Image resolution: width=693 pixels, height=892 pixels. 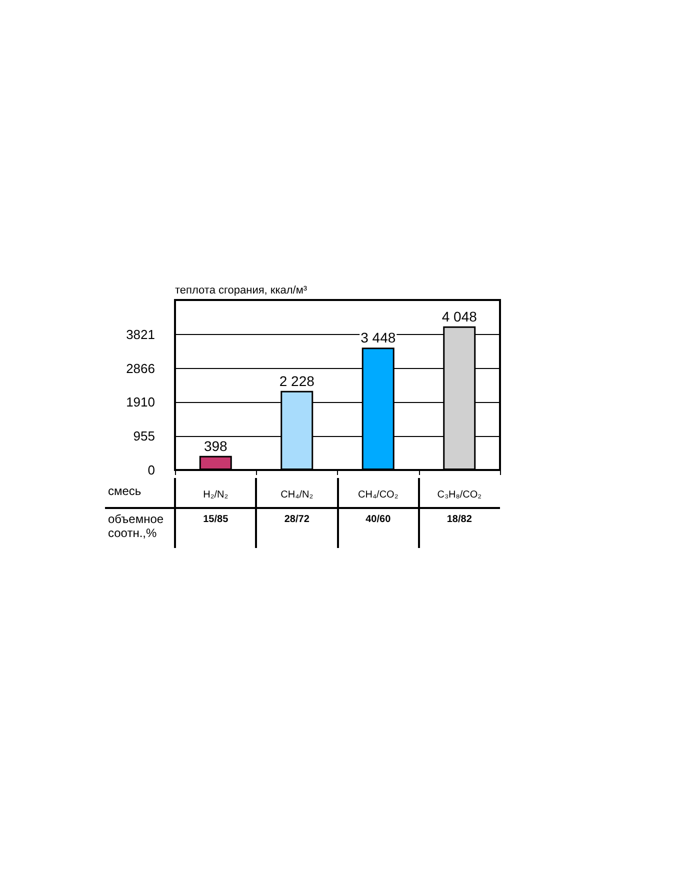 I want to click on text: 40/60, so click(x=378, y=520).